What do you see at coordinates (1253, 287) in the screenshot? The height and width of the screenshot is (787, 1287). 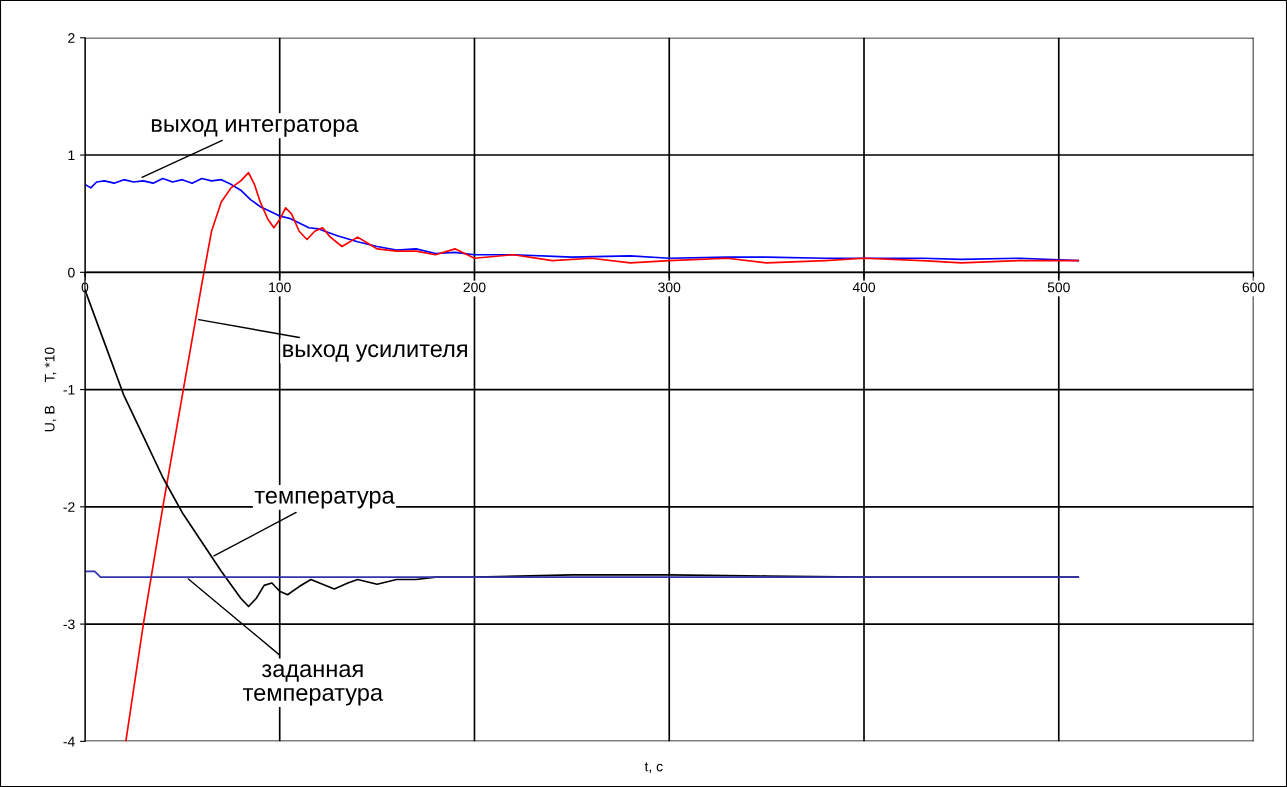 I see `x-tick-label: 600` at bounding box center [1253, 287].